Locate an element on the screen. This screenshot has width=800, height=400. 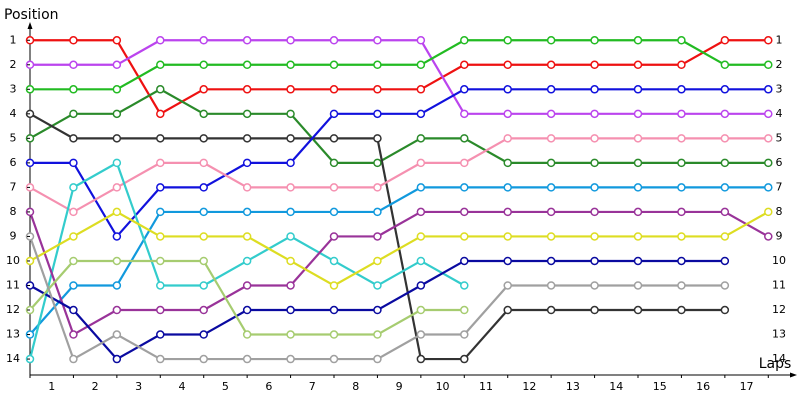
x-axis-title: Laps is located at coordinates (775, 364).